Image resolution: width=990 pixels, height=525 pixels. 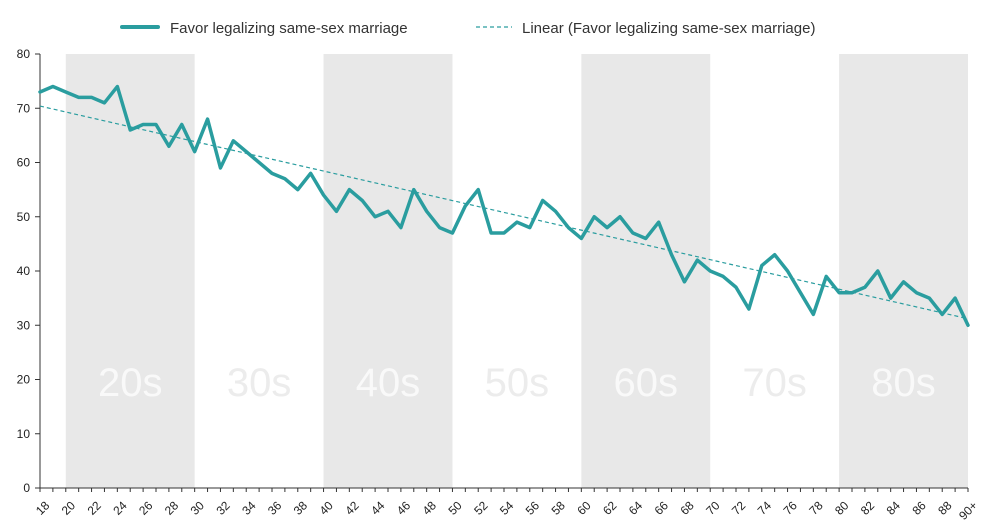 What do you see at coordinates (352, 508) in the screenshot?
I see `x-tick-label: 42` at bounding box center [352, 508].